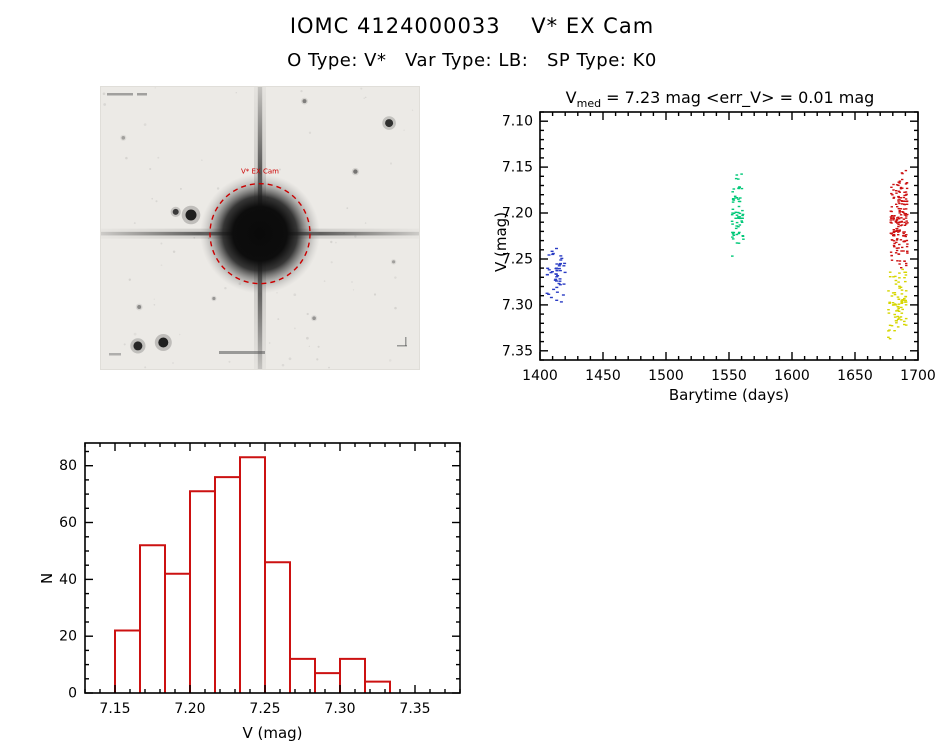  Describe the element at coordinates (339, 709) in the screenshot. I see `x-tick-label: 7.30` at that location.